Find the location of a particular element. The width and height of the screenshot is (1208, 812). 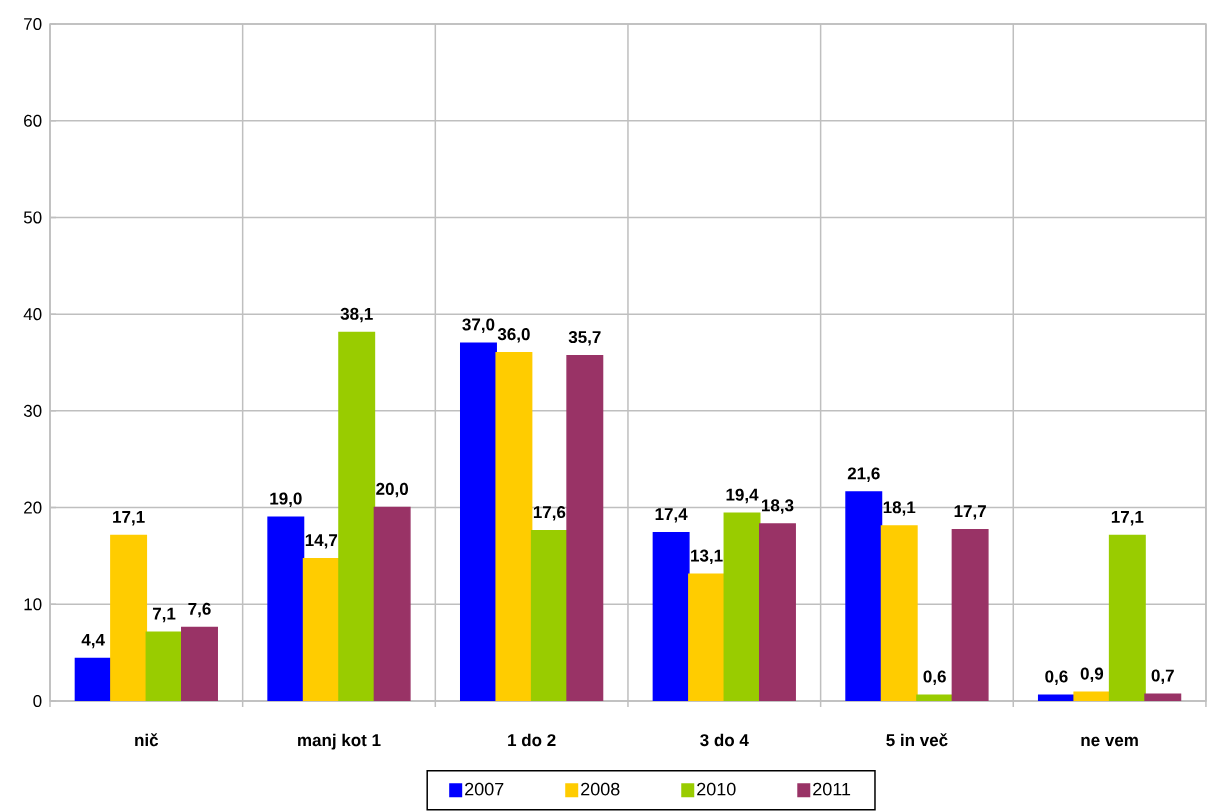

data-label: 7,6 is located at coordinates (199, 610).